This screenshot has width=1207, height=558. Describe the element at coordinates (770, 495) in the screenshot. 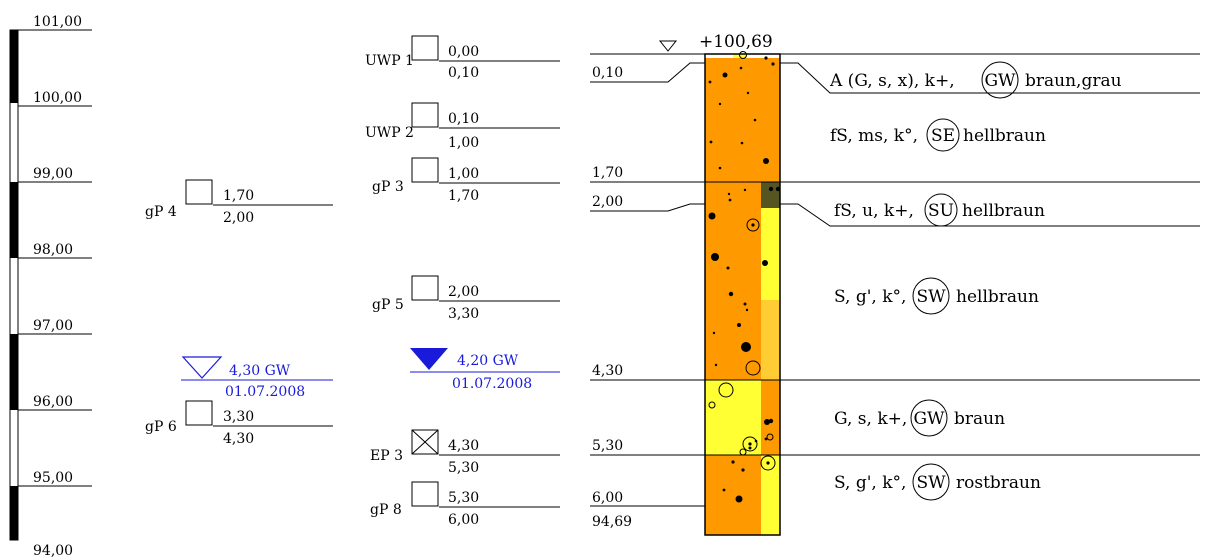

I see `layer-fill-yellow` at that location.